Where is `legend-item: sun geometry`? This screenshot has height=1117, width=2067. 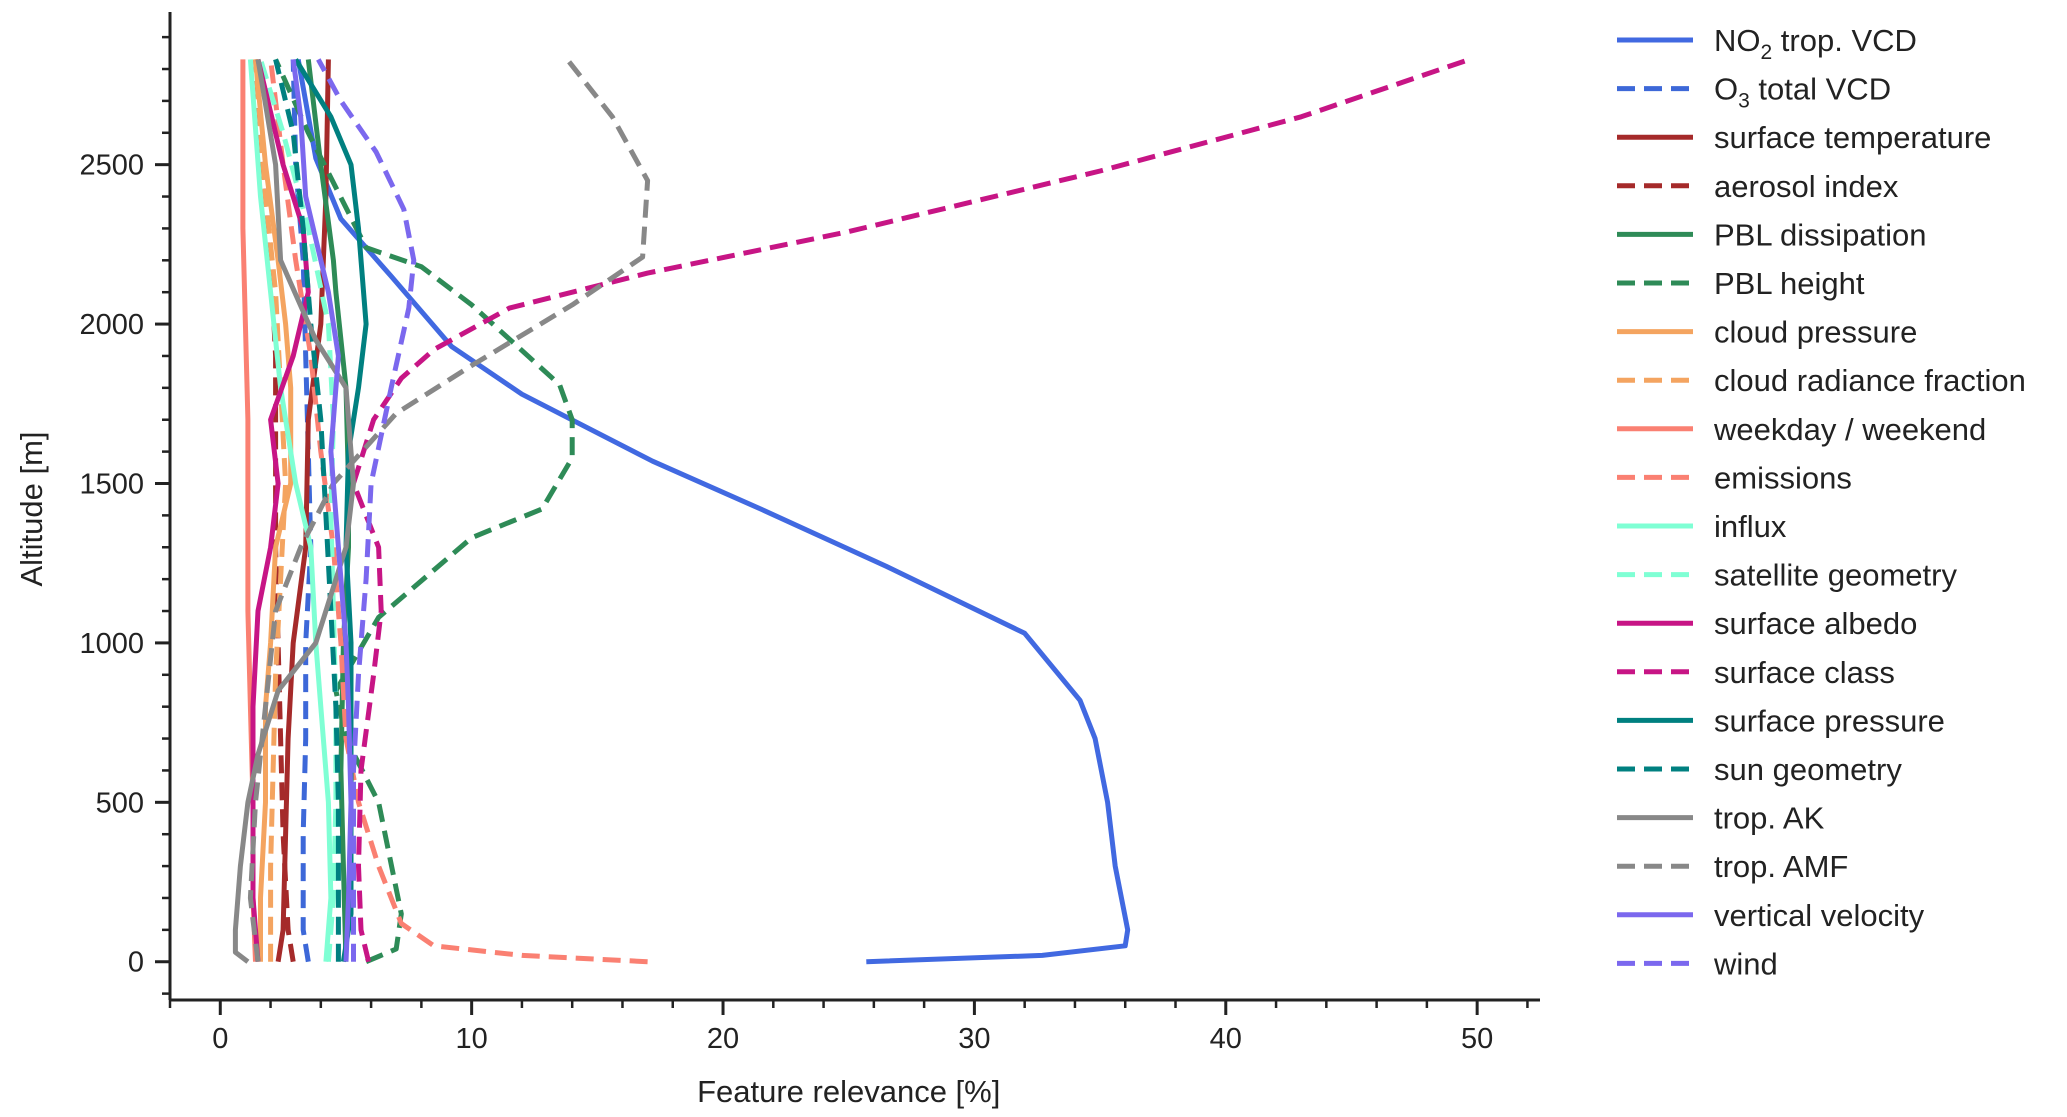 legend-item: sun geometry is located at coordinates (1759, 769).